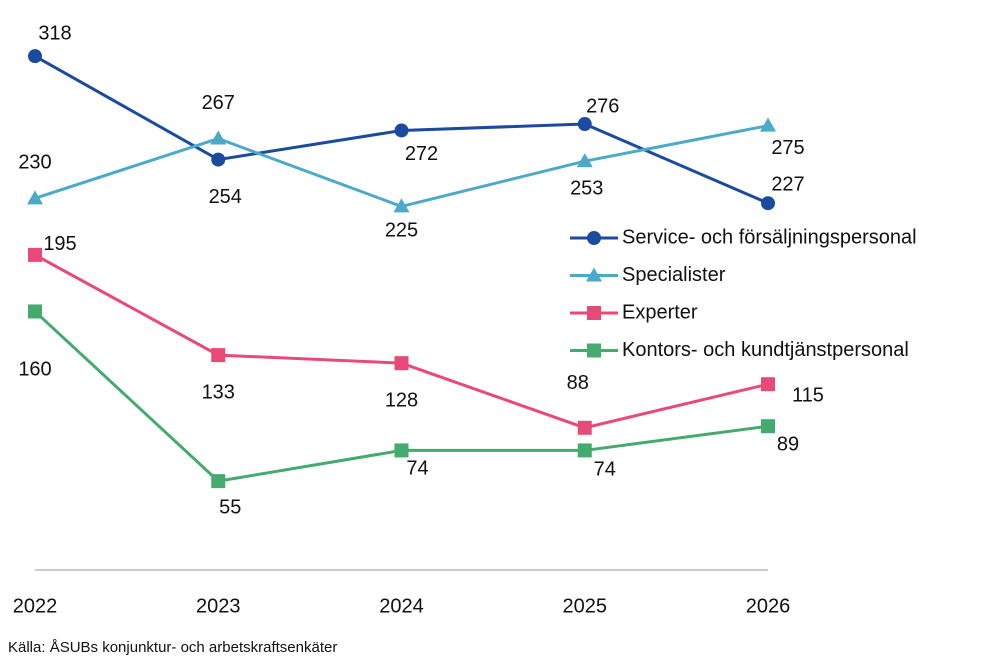 The width and height of the screenshot is (1000, 666). I want to click on data-label: 133, so click(218, 392).